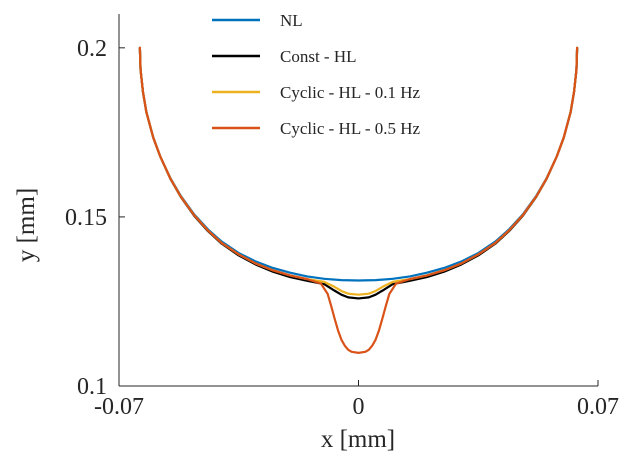 Image resolution: width=628 pixels, height=451 pixels. Describe the element at coordinates (119, 407) in the screenshot. I see `x-tick-label: -0.07` at that location.